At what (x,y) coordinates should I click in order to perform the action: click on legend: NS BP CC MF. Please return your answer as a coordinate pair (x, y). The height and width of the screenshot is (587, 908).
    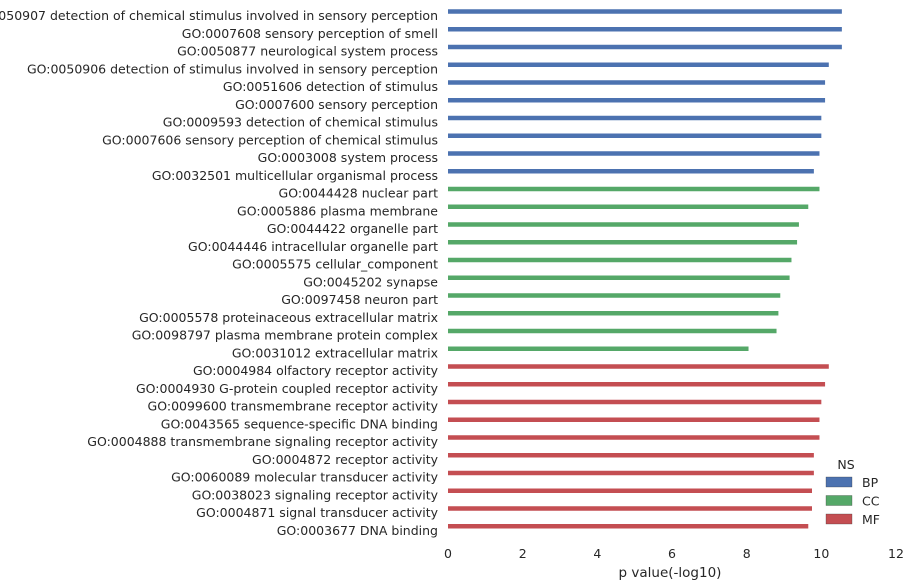
    Looking at the image, I should click on (852, 492).